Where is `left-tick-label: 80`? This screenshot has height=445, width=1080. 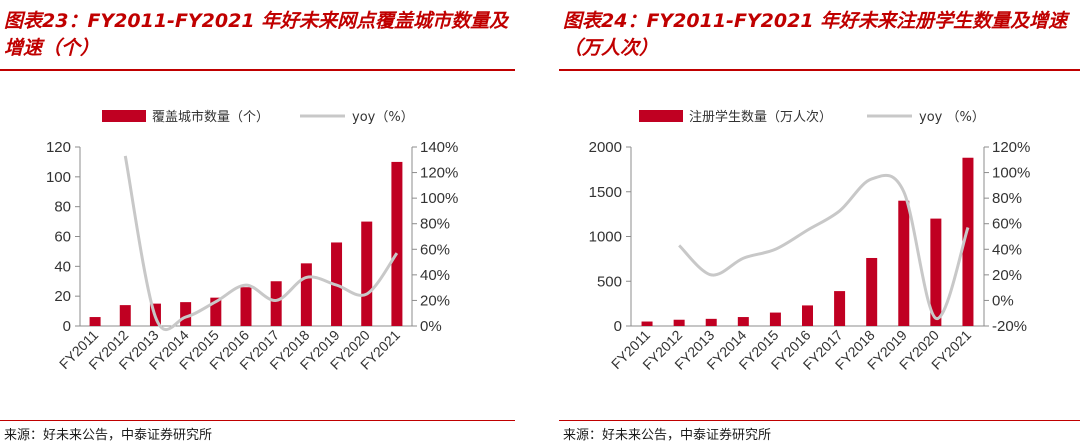 left-tick-label: 80 is located at coordinates (62, 207).